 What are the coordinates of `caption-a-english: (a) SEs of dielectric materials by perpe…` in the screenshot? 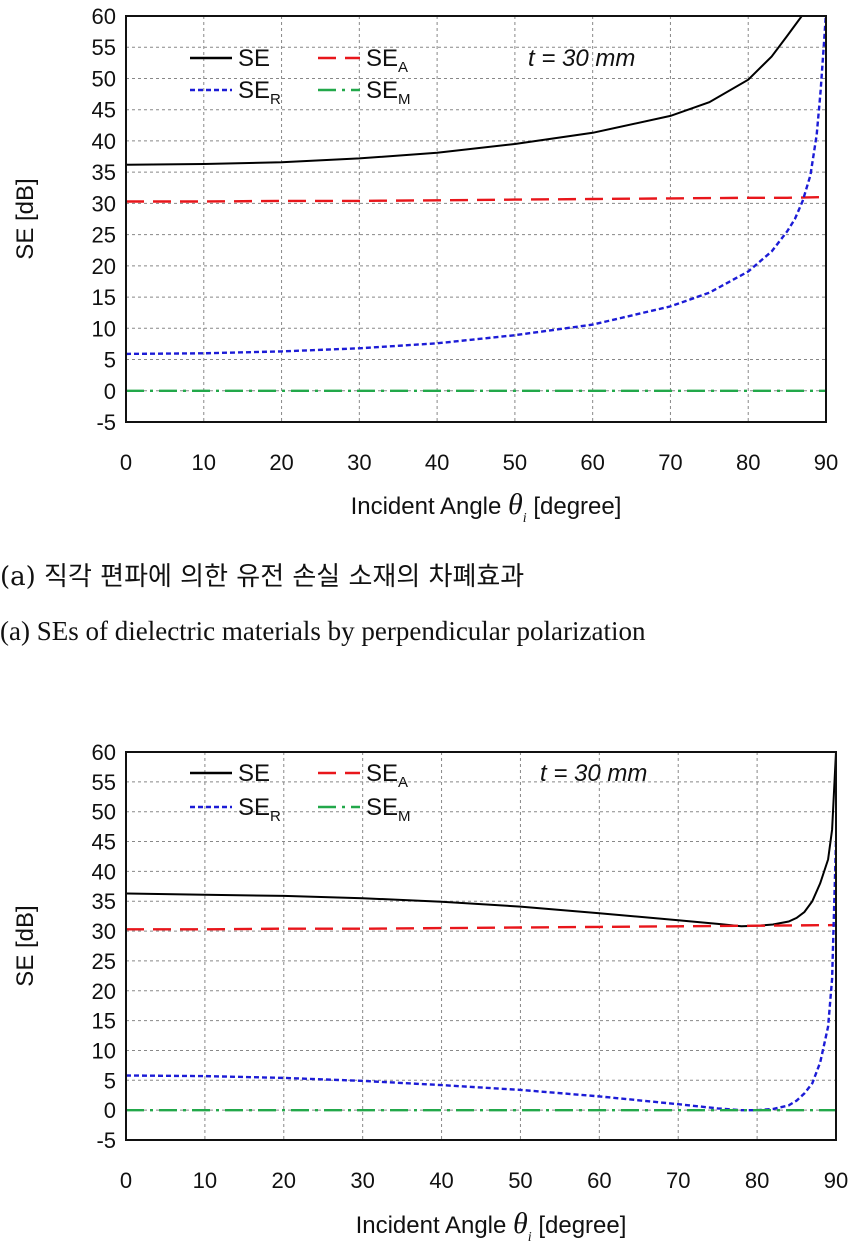 It's located at (323, 631).